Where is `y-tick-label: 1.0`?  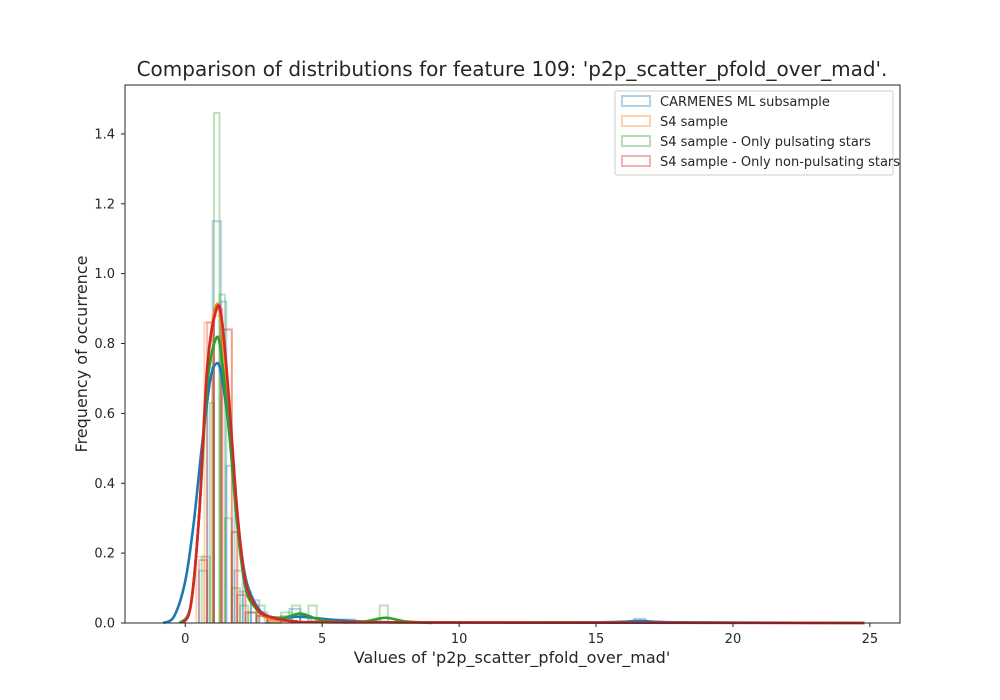 y-tick-label: 1.0 is located at coordinates (104, 274).